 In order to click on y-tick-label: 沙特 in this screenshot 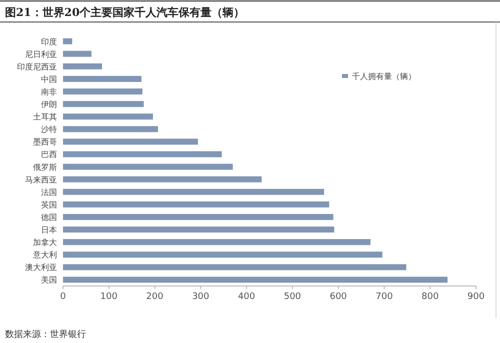, I will do `click(49, 129)`.